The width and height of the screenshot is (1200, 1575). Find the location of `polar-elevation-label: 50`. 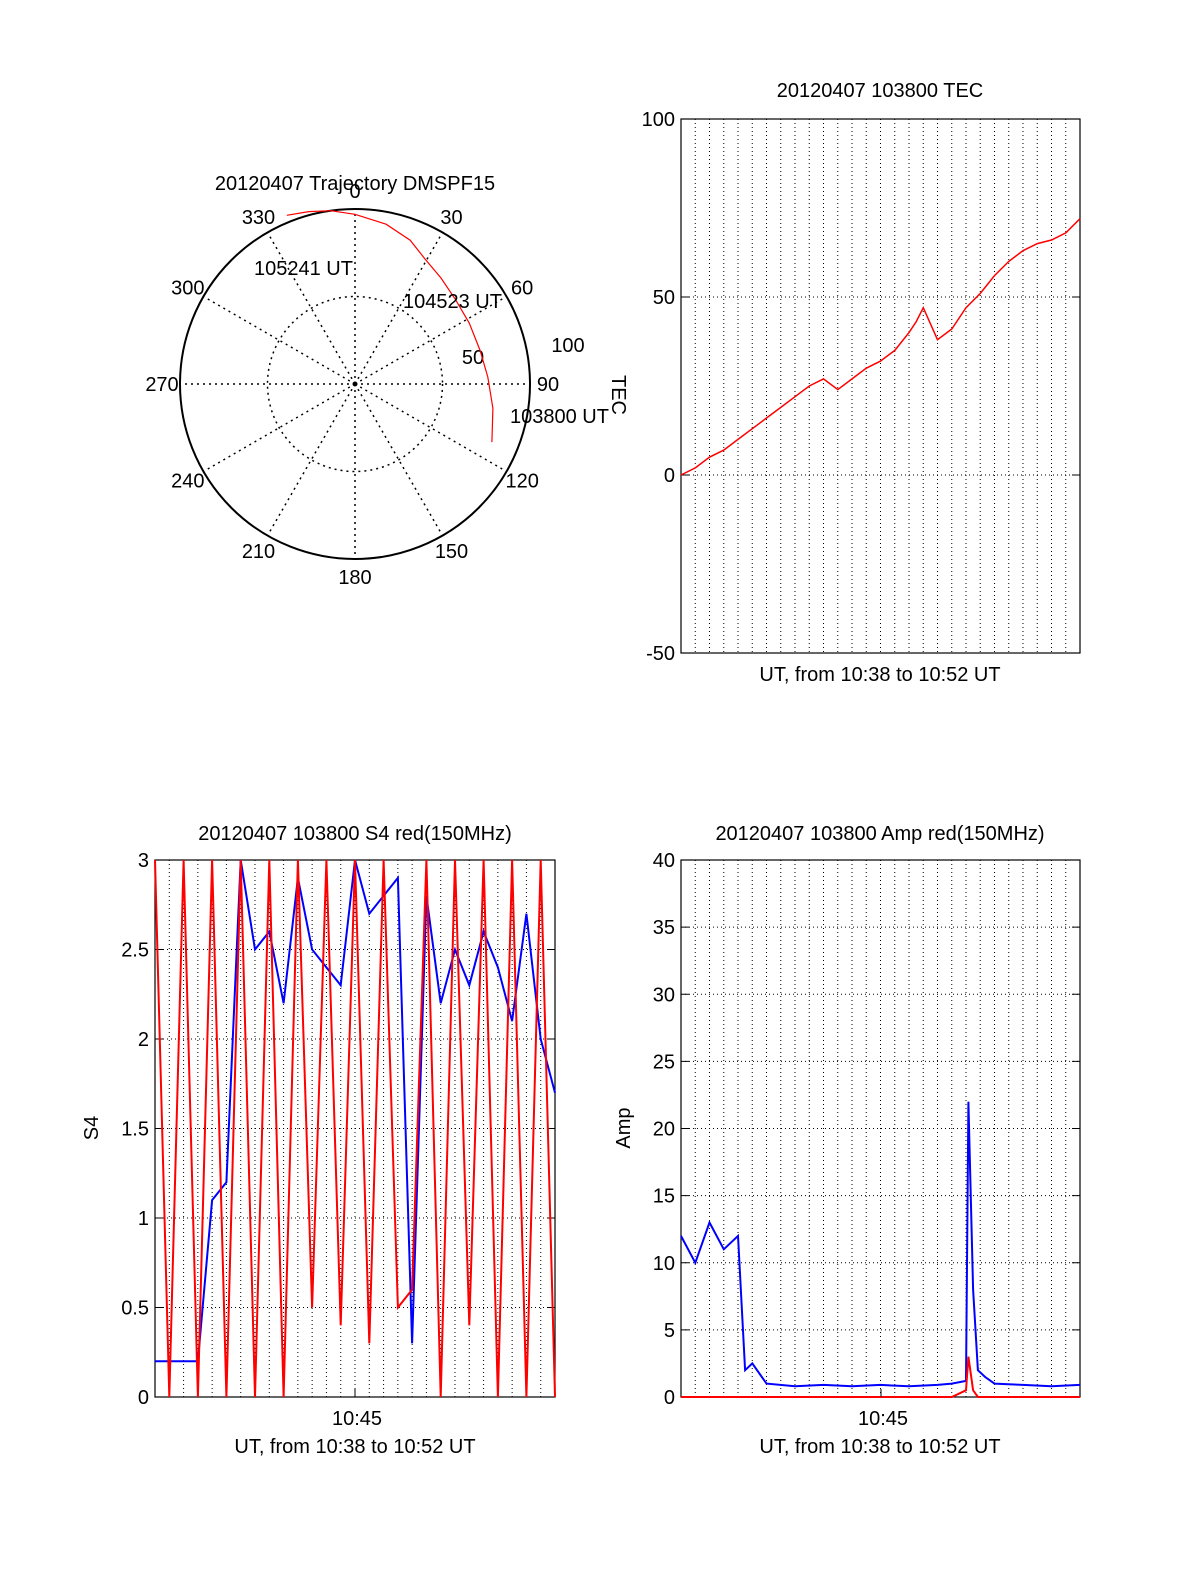

polar-elevation-label: 50 is located at coordinates (473, 358).